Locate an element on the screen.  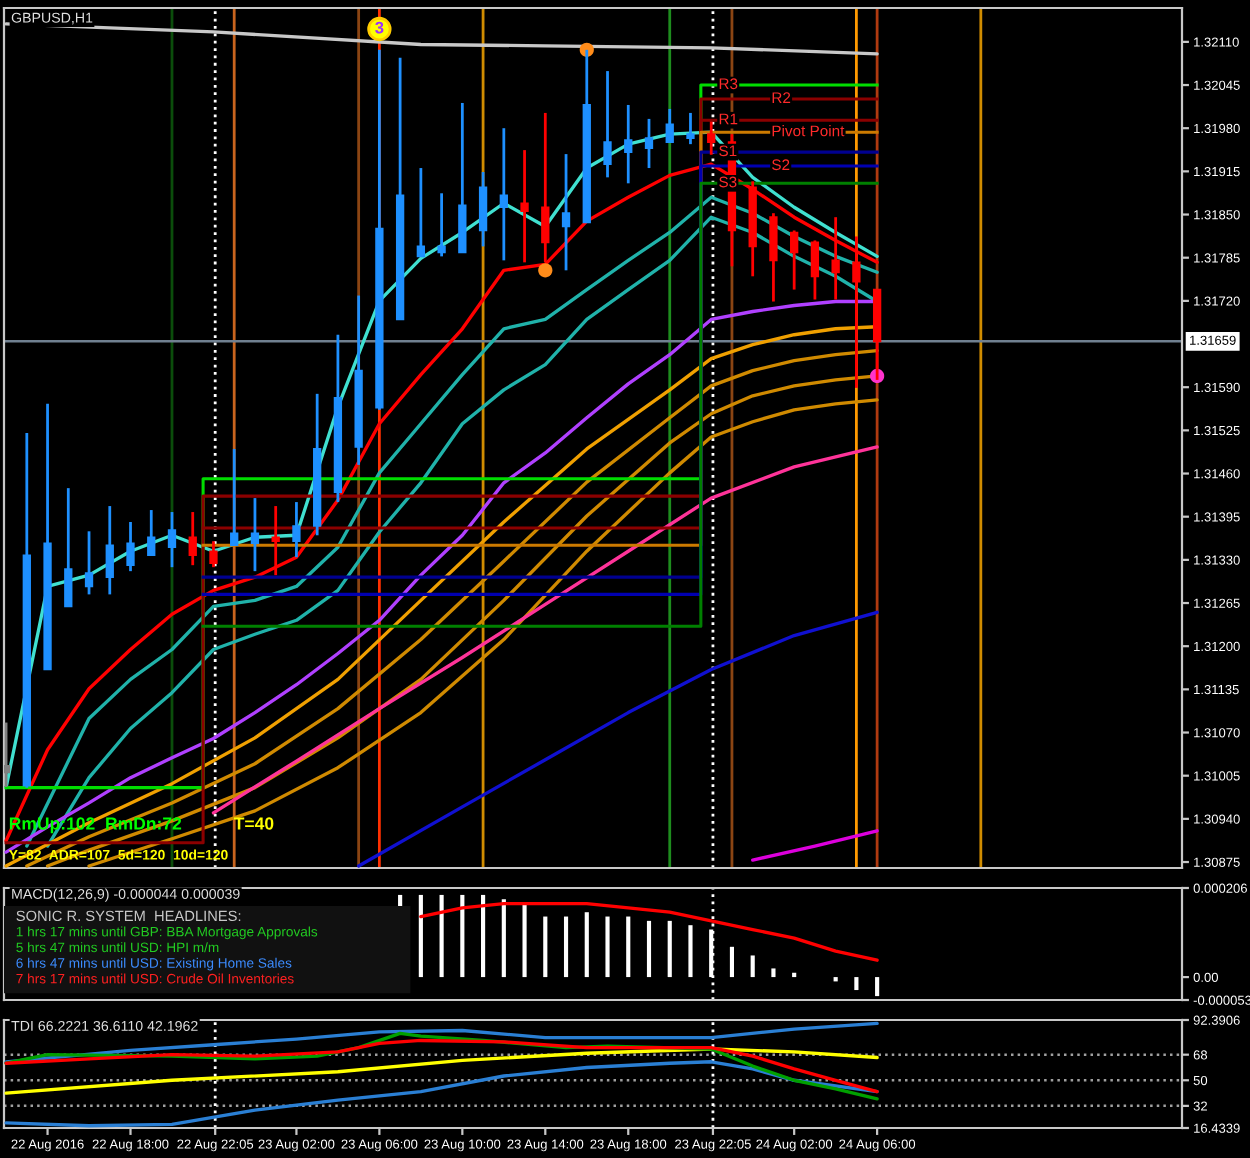
annotation: 3 is located at coordinates (379, 27).